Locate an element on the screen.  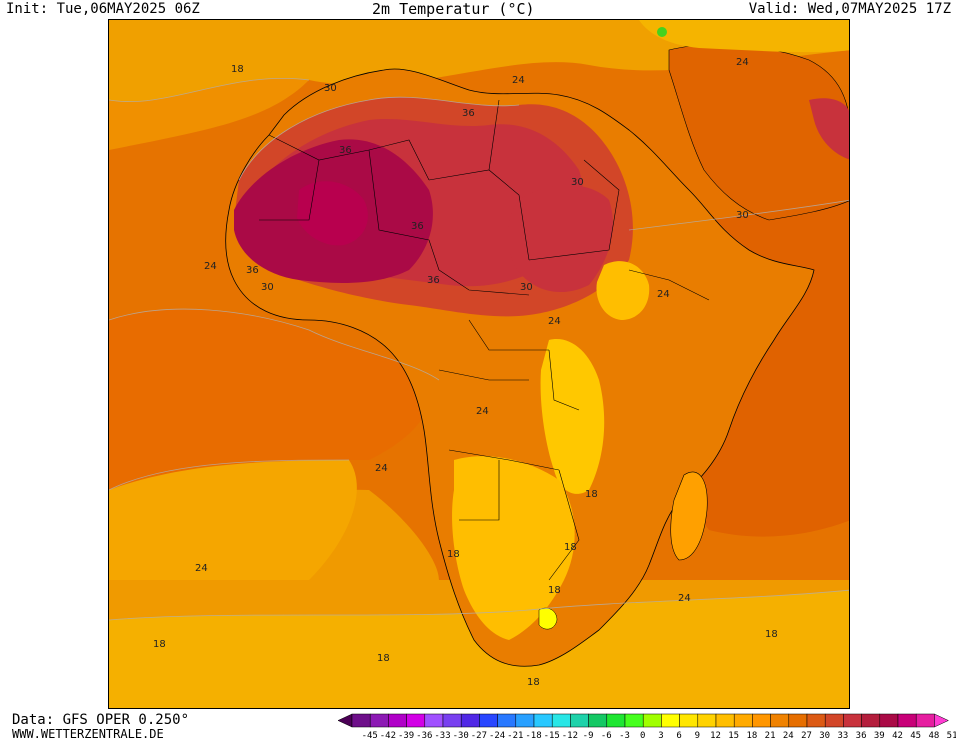
legend-tick-label: -45 is located at coordinates (370, 736).